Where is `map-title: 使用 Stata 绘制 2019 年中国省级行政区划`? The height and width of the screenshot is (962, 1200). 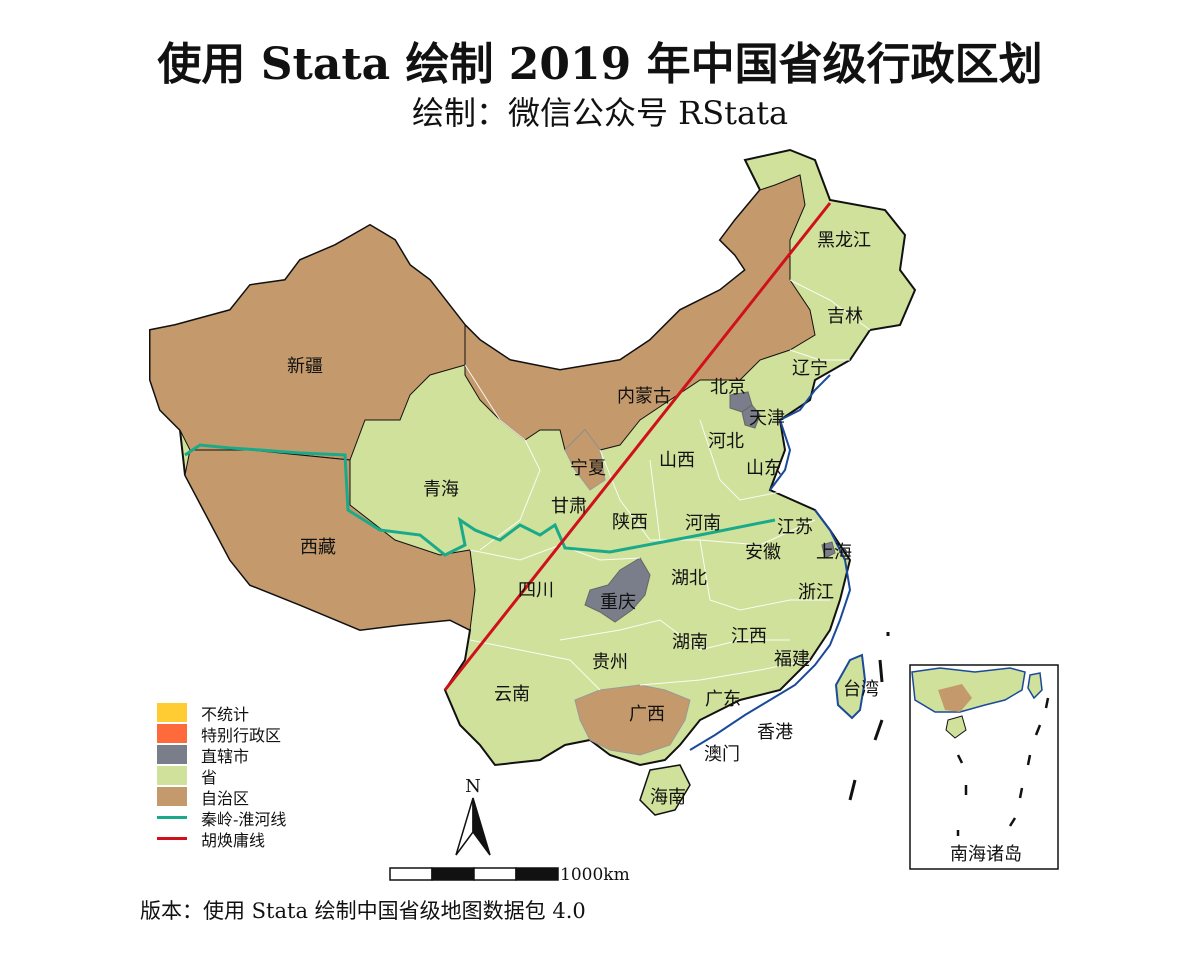 map-title: 使用 Stata 绘制 2019 年中国省级行政区划 is located at coordinates (600, 64).